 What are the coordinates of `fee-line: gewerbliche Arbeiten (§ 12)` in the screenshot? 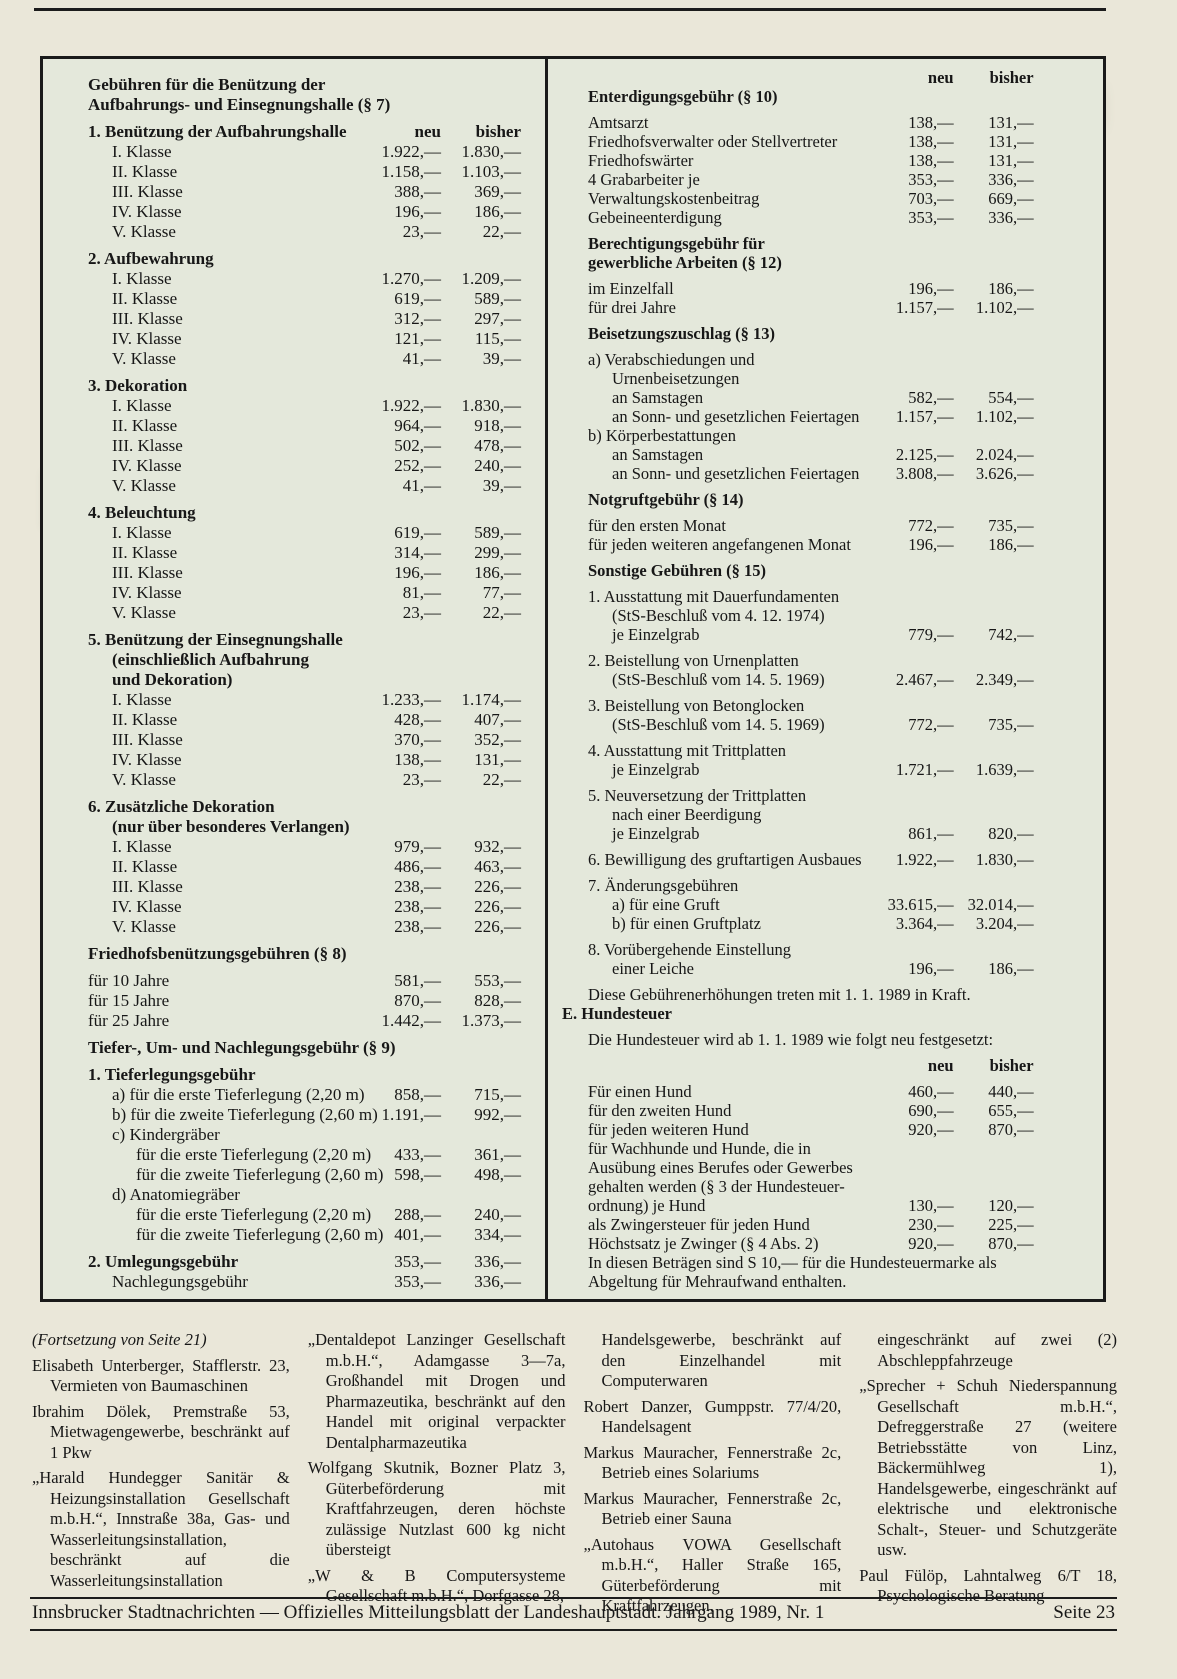 It's located at (811, 262).